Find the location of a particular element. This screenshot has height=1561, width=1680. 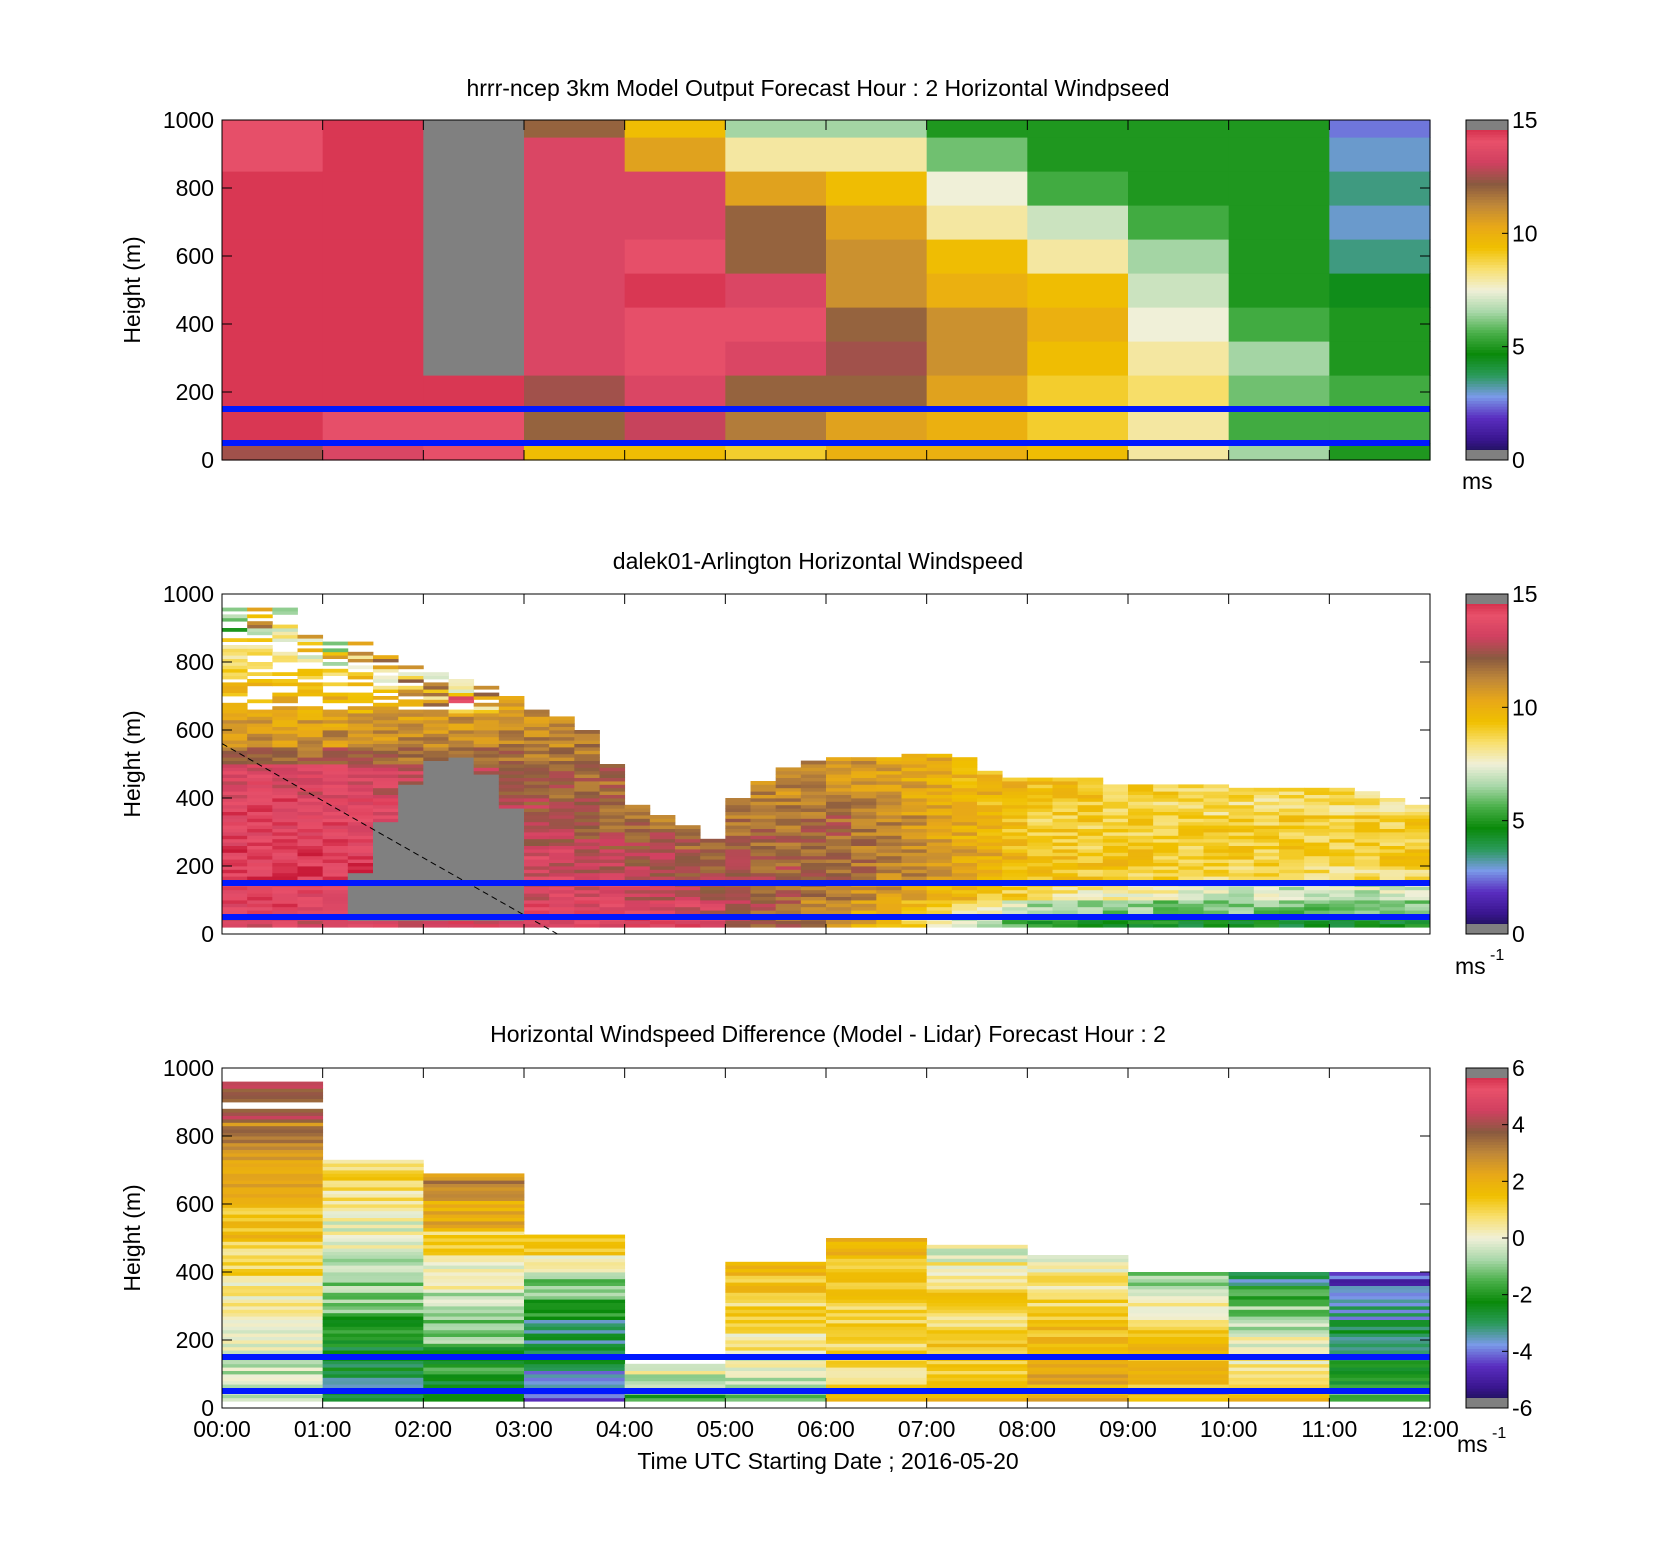

panel-difference-ylabel: Height (m) is located at coordinates (132, 1237).